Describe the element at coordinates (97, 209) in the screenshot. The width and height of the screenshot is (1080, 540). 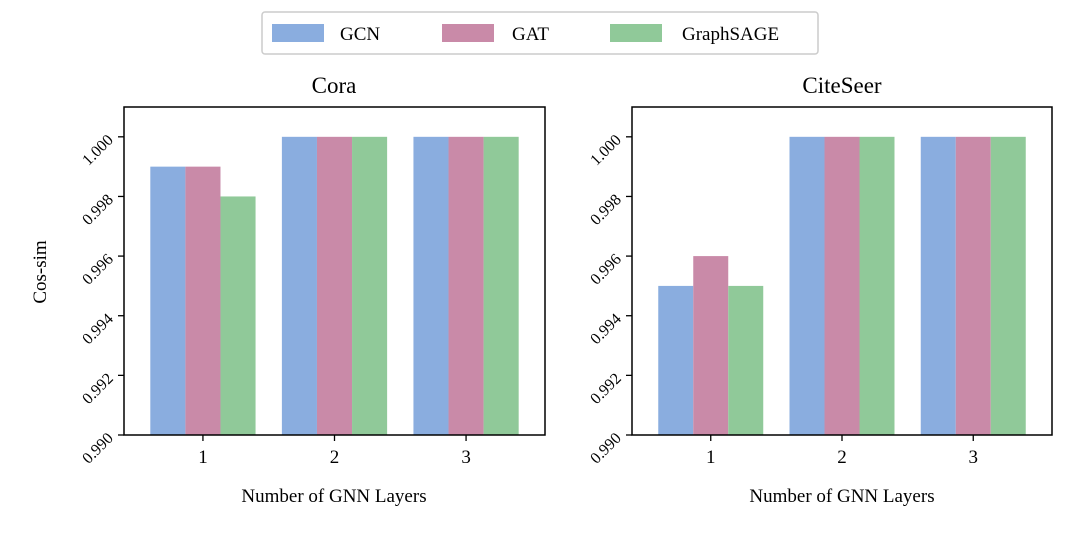
I see `y-tick-label-cora-0.998: 0.998` at that location.